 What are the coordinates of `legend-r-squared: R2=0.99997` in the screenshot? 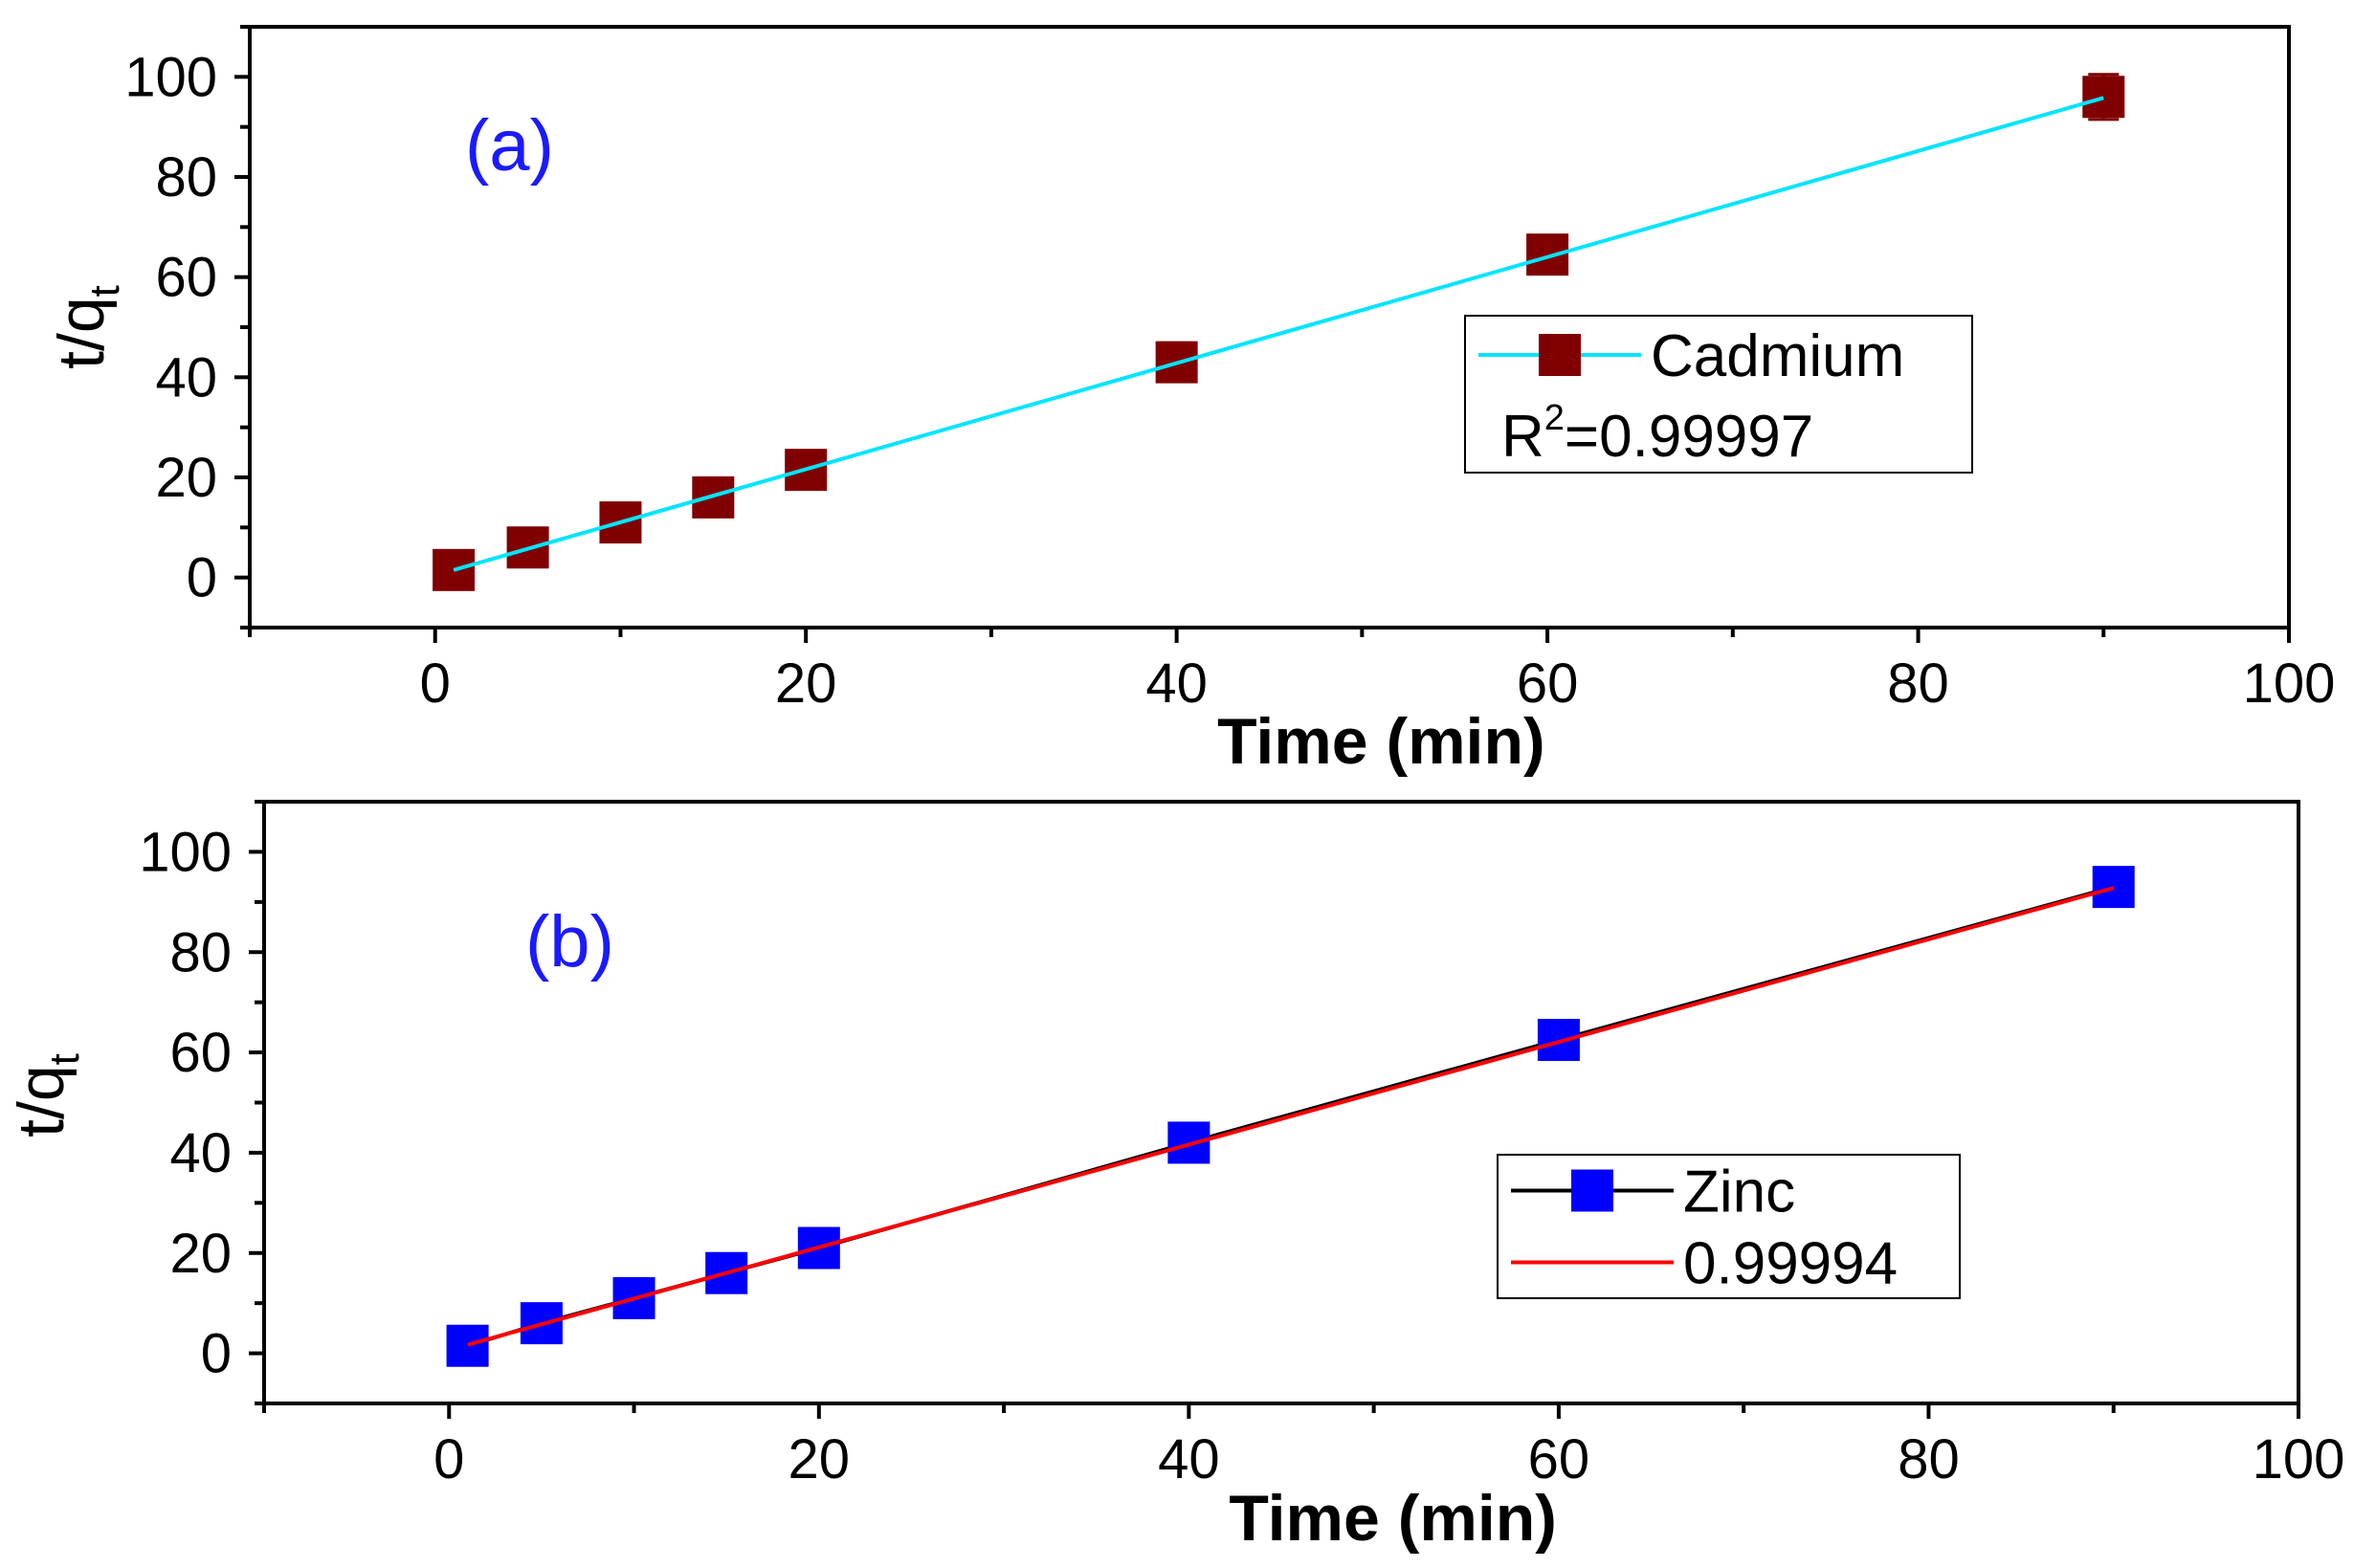 It's located at (1657, 434).